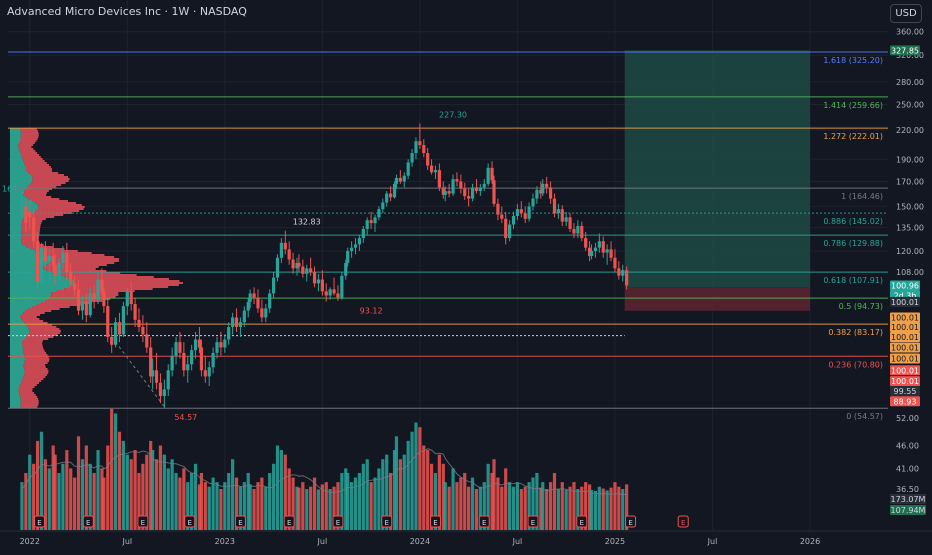 This screenshot has width=932, height=555. Describe the element at coordinates (717, 169) in the screenshot. I see `long-position-target-zone` at that location.